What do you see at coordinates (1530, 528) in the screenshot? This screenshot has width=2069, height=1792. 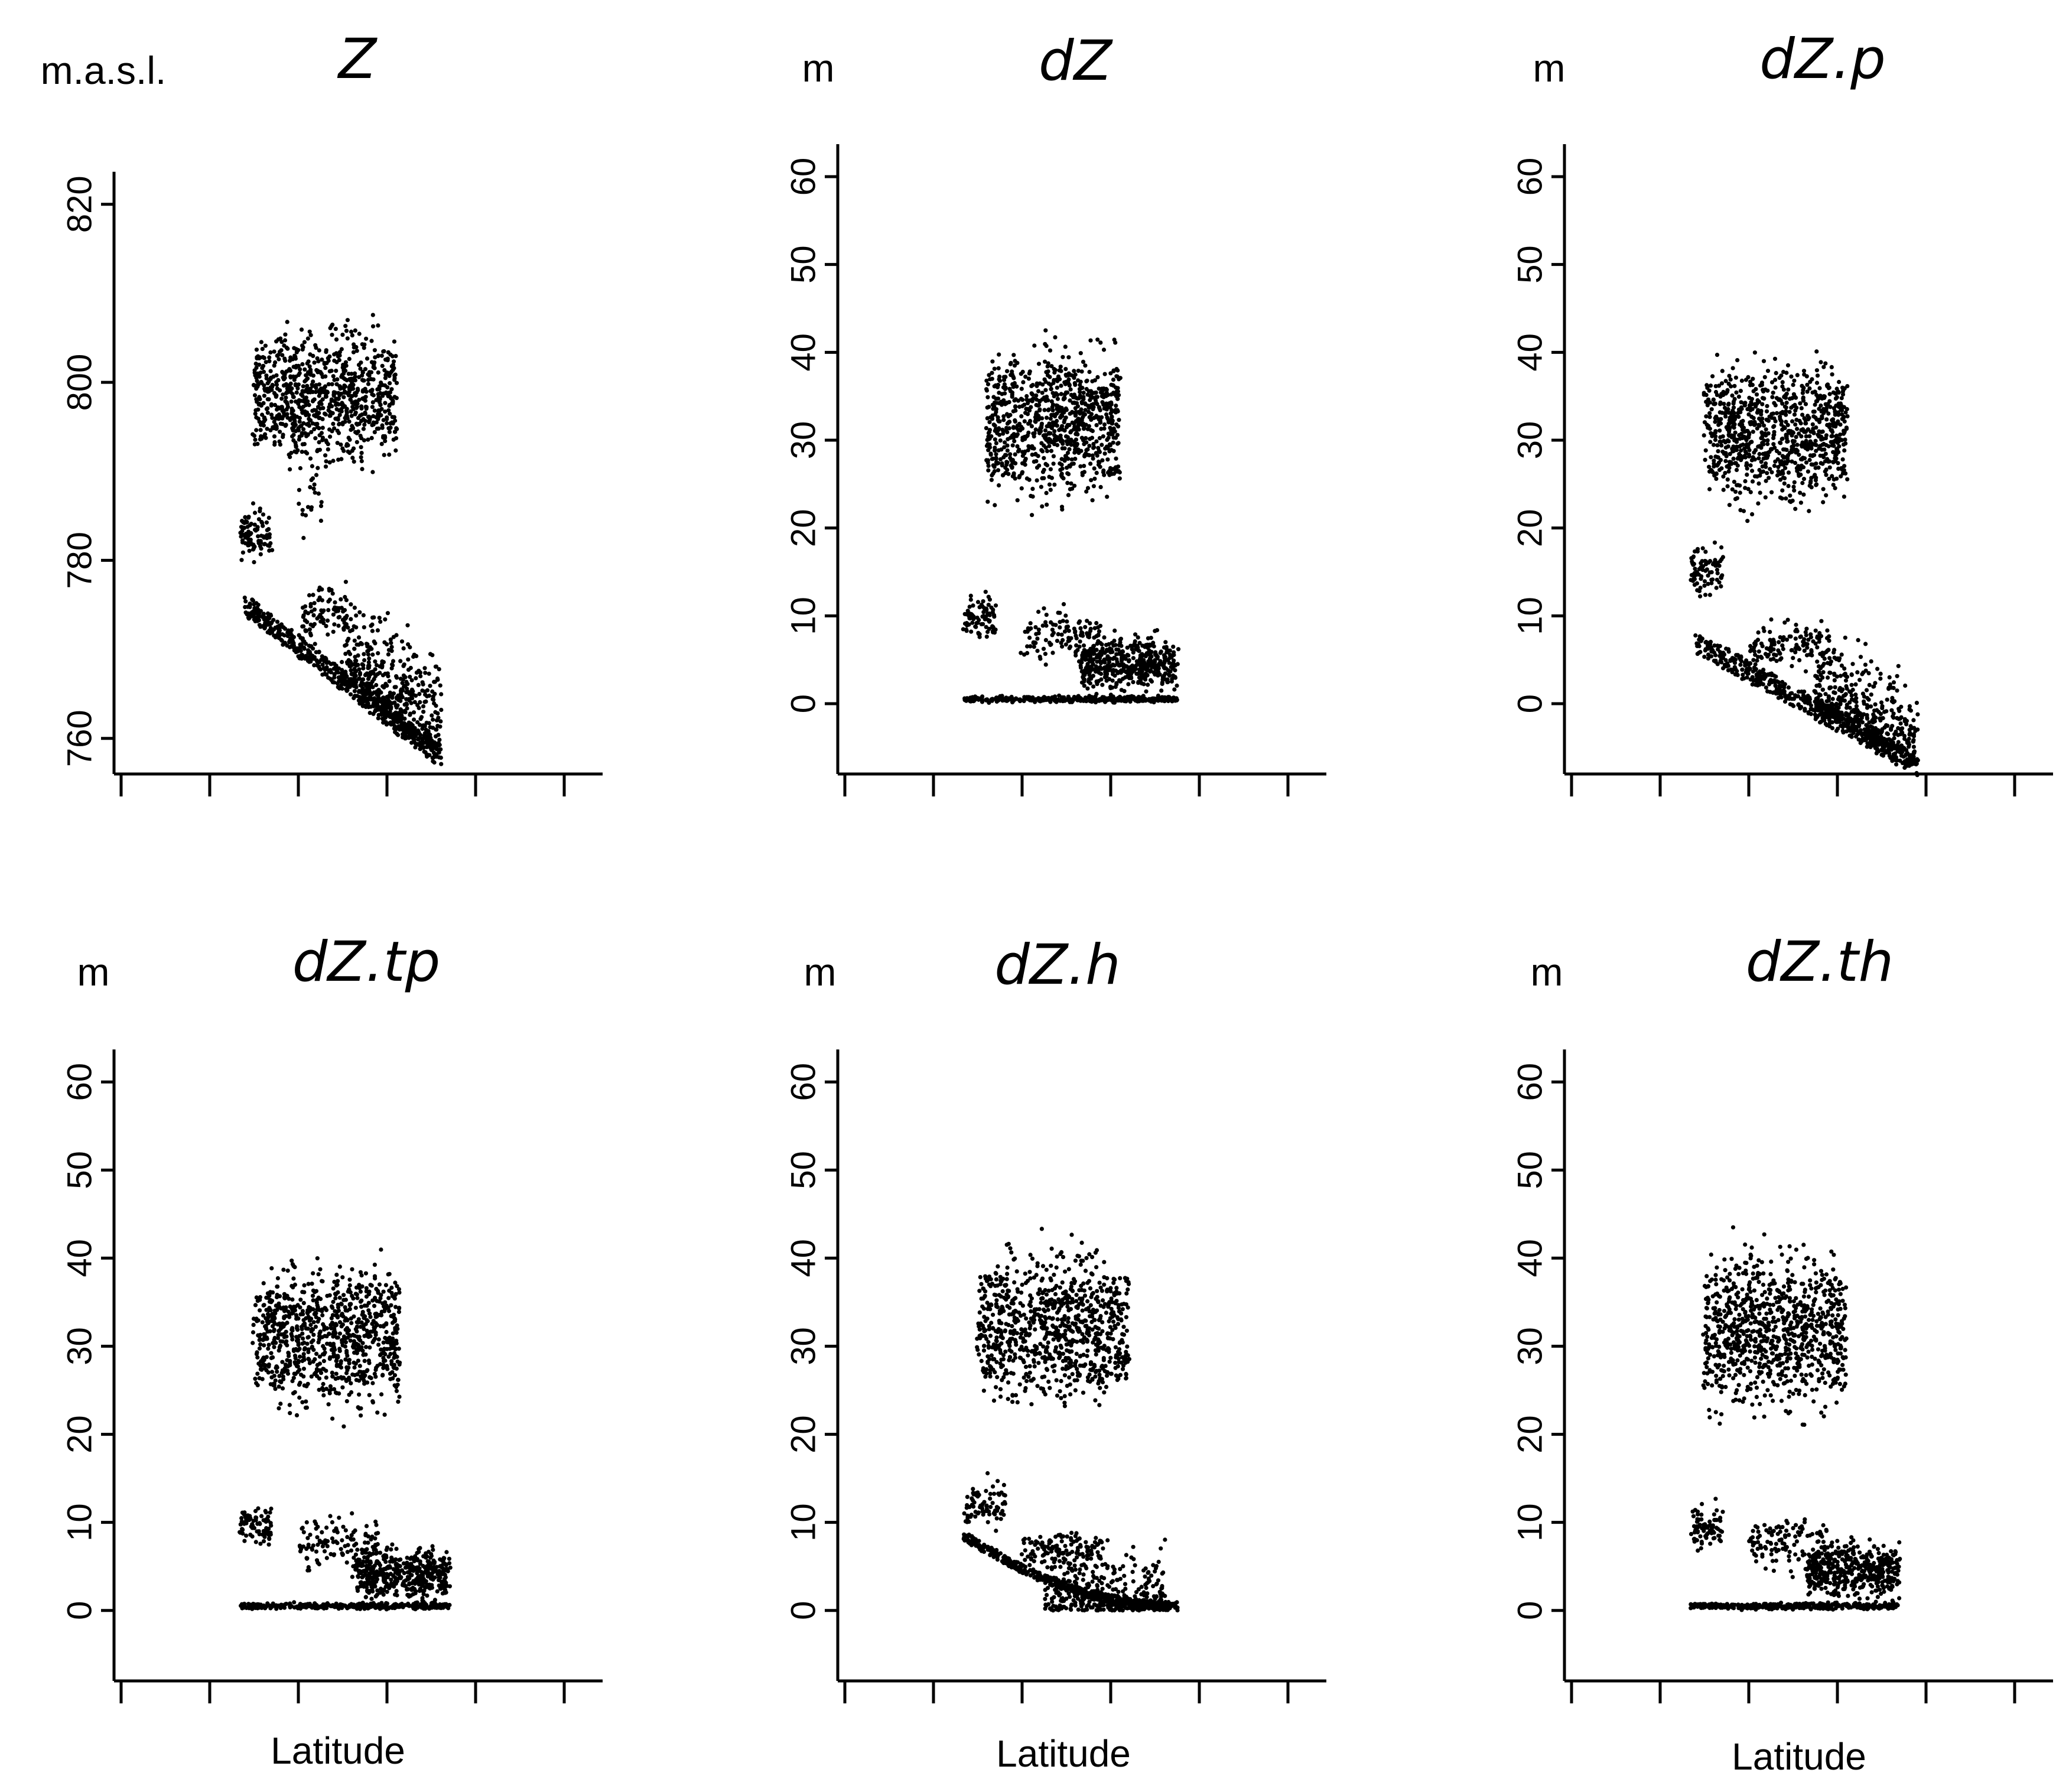 I see `y-tick-label: 20` at bounding box center [1530, 528].